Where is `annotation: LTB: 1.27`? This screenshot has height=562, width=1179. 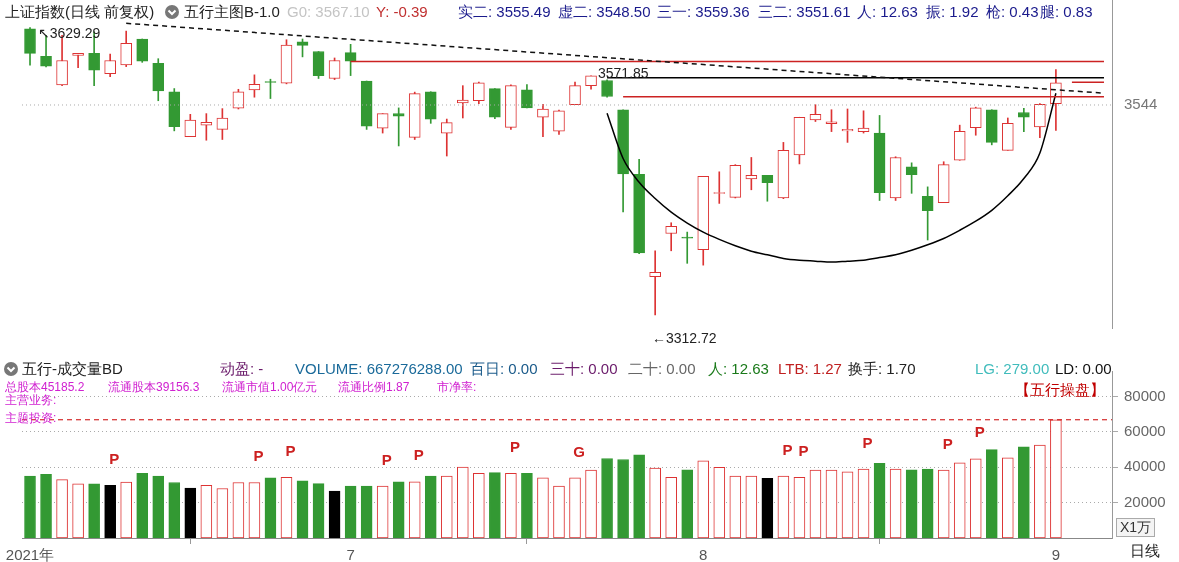
annotation: LTB: 1.27 is located at coordinates (810, 369).